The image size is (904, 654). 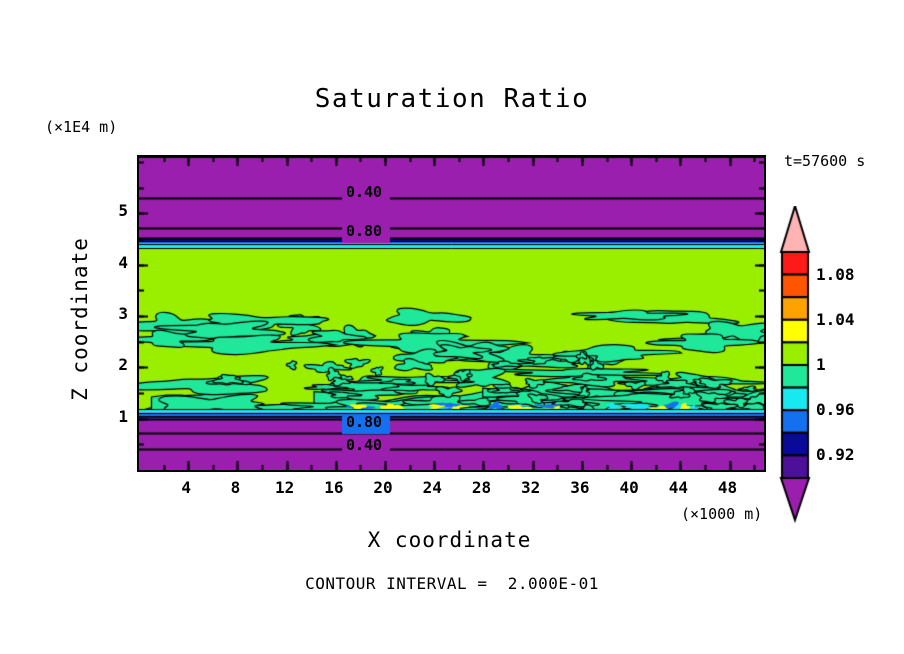 I want to click on y-tick-label: 2, so click(x=123, y=365).